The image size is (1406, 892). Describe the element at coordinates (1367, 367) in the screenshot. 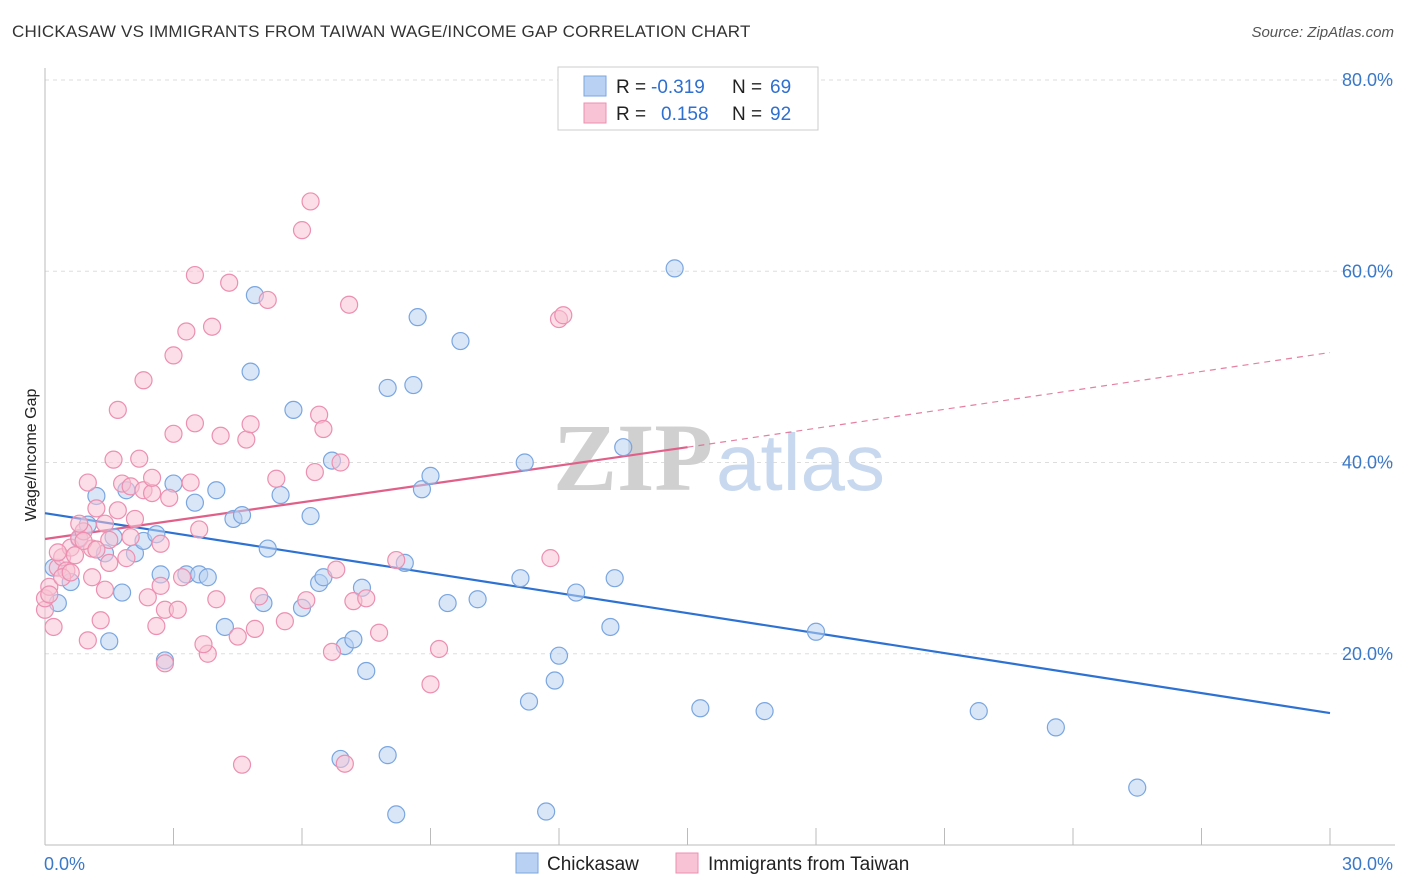

I see `y-tick-labels: 20.0% 40.0% 60.0% 80.0%` at that location.